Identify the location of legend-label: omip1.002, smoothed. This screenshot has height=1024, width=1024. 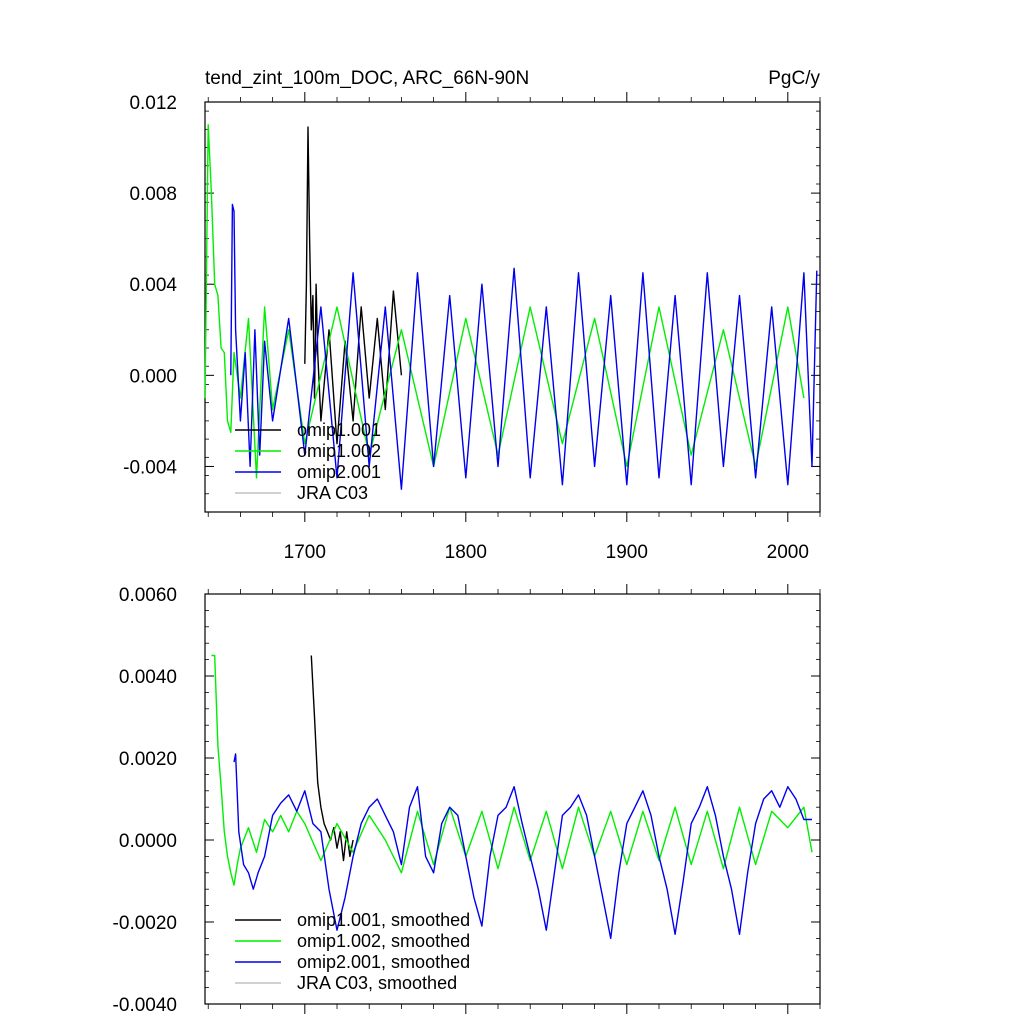
(383, 941).